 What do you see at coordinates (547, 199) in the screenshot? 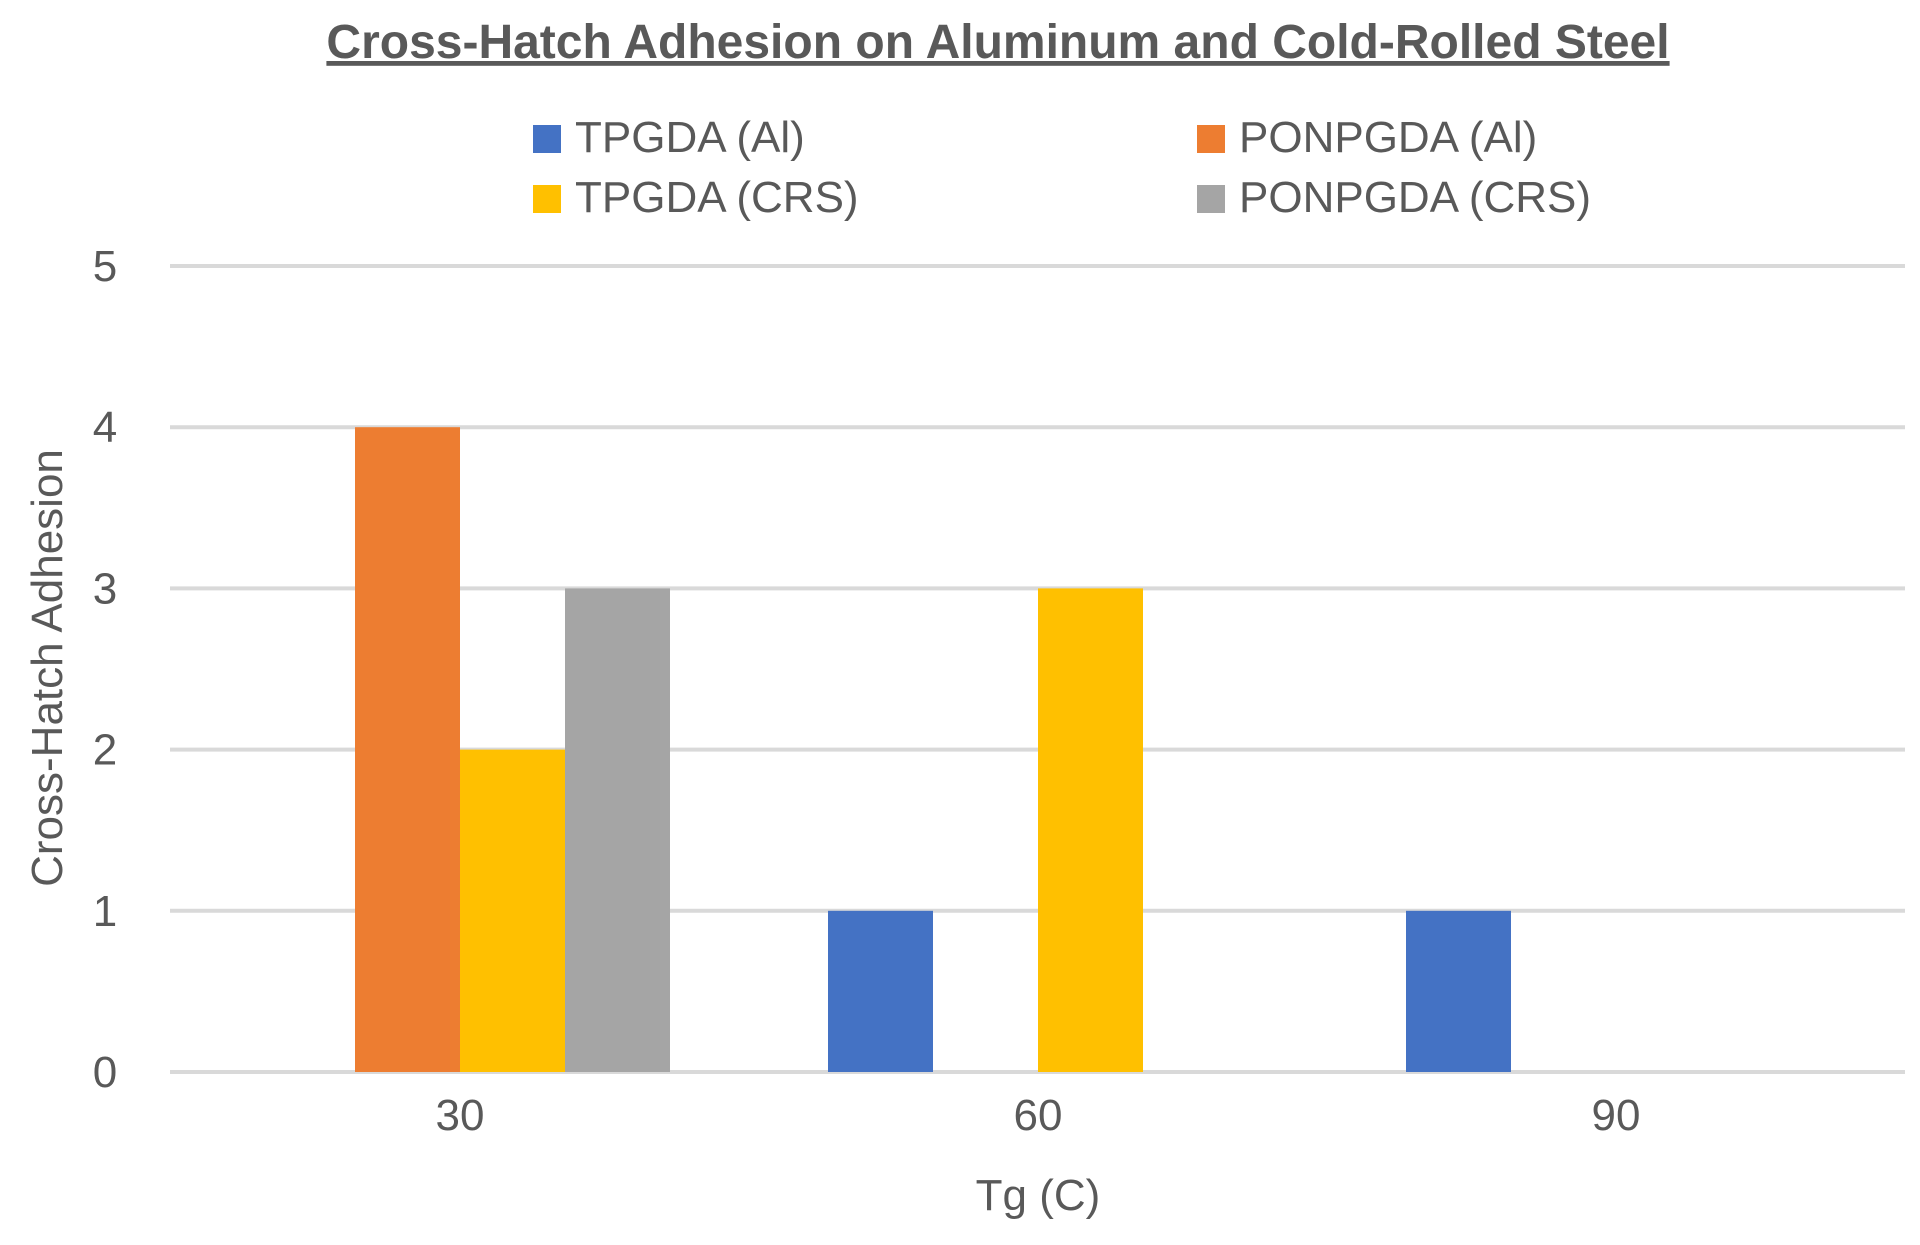
I see `legend-swatch-tpgda-crs` at bounding box center [547, 199].